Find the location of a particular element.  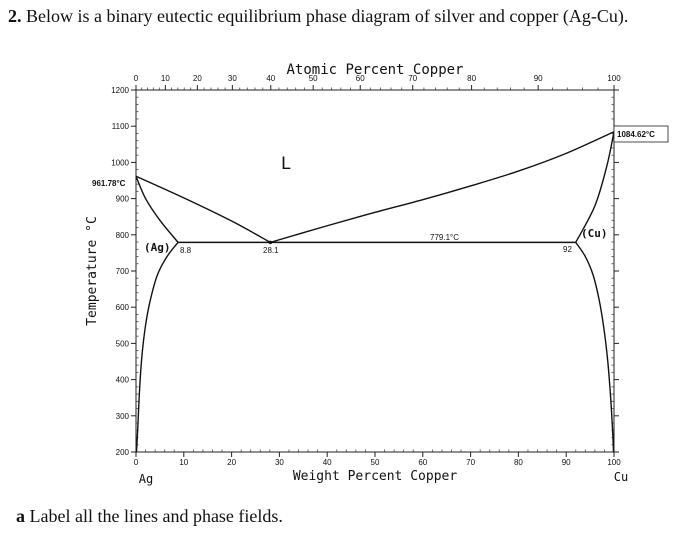

bottom-axis-label: Weight Percent Copper is located at coordinates (375, 476).